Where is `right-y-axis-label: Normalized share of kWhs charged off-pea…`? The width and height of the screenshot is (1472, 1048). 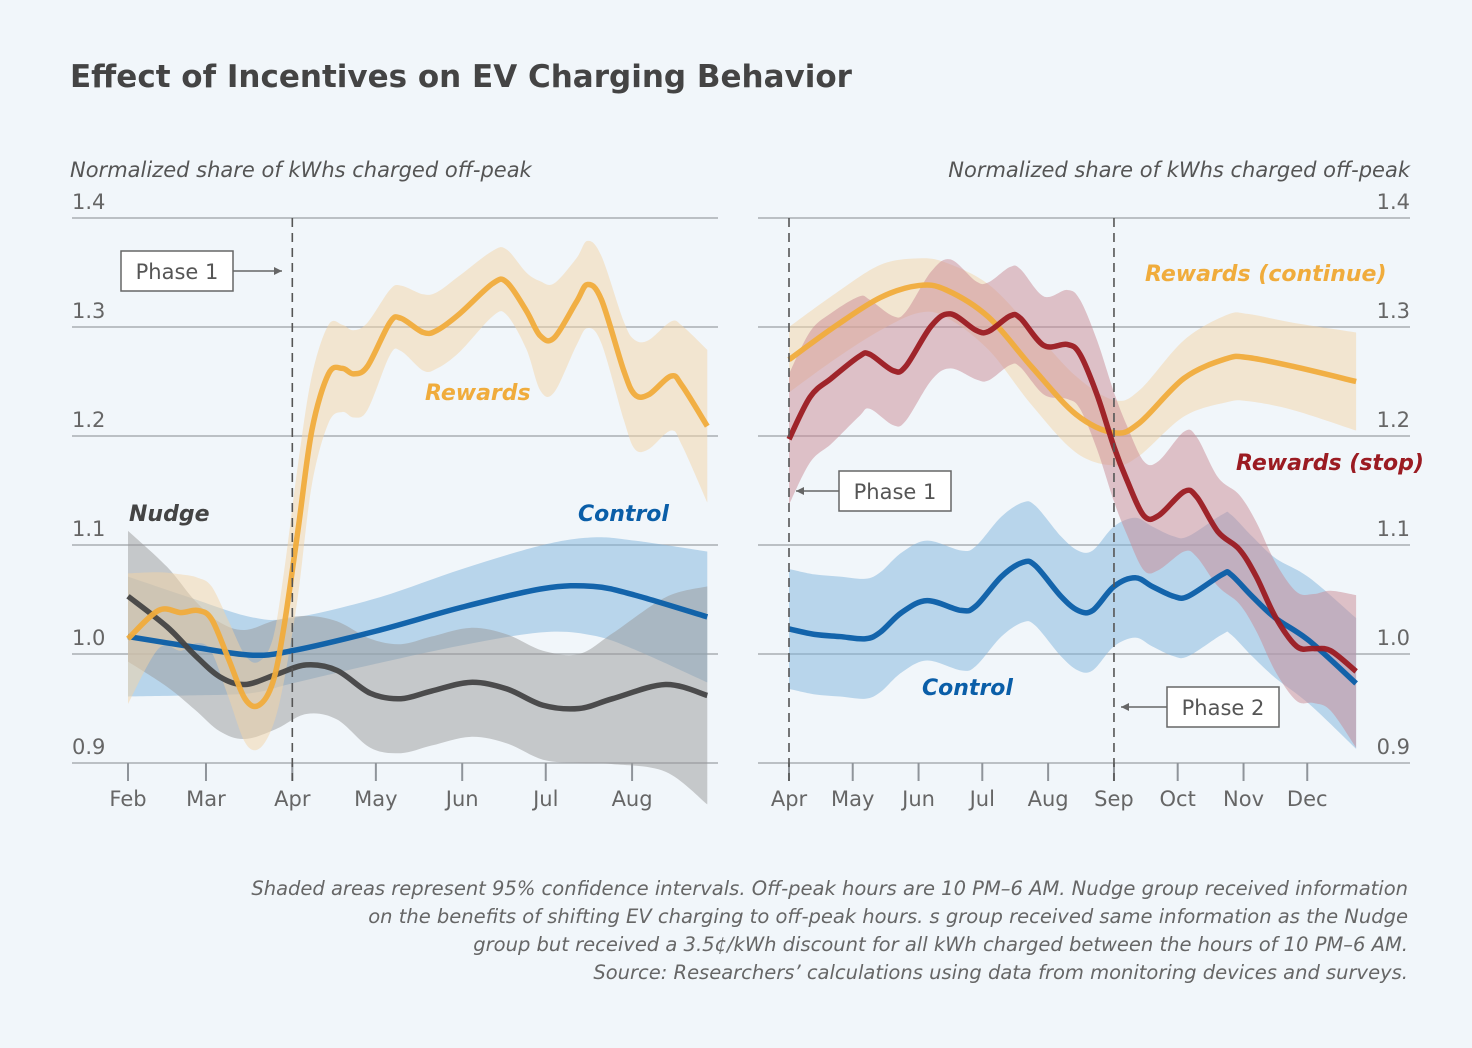 right-y-axis-label: Normalized share of kWhs charged off-pea… is located at coordinates (1179, 170).